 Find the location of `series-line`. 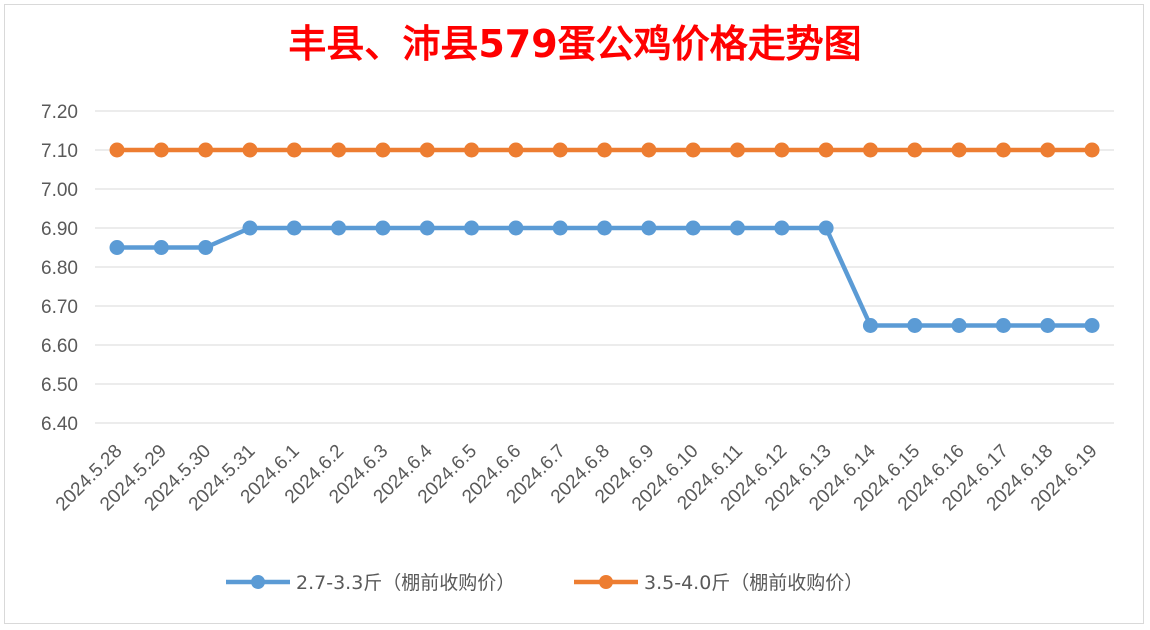

series-line is located at coordinates (605, 276).